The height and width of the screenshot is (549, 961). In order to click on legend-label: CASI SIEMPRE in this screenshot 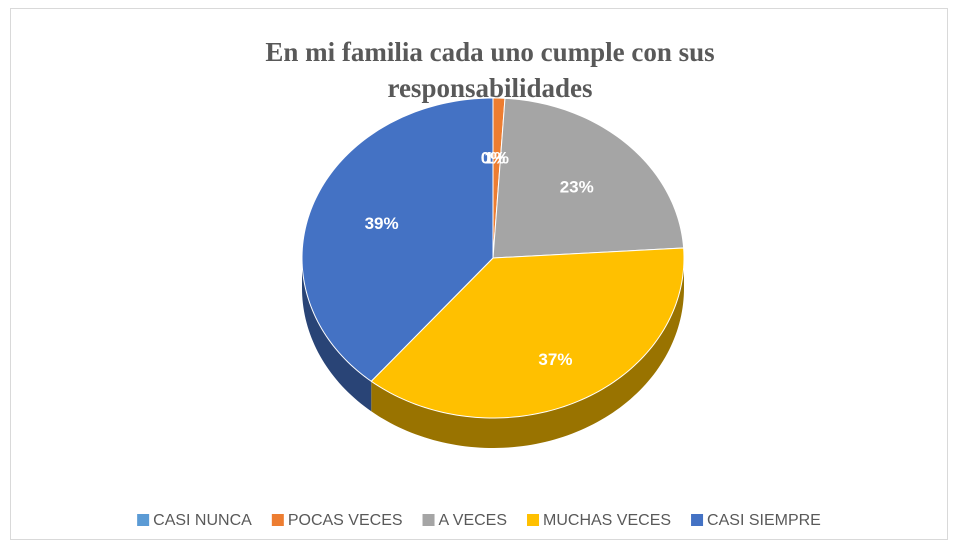, I will do `click(764, 520)`.